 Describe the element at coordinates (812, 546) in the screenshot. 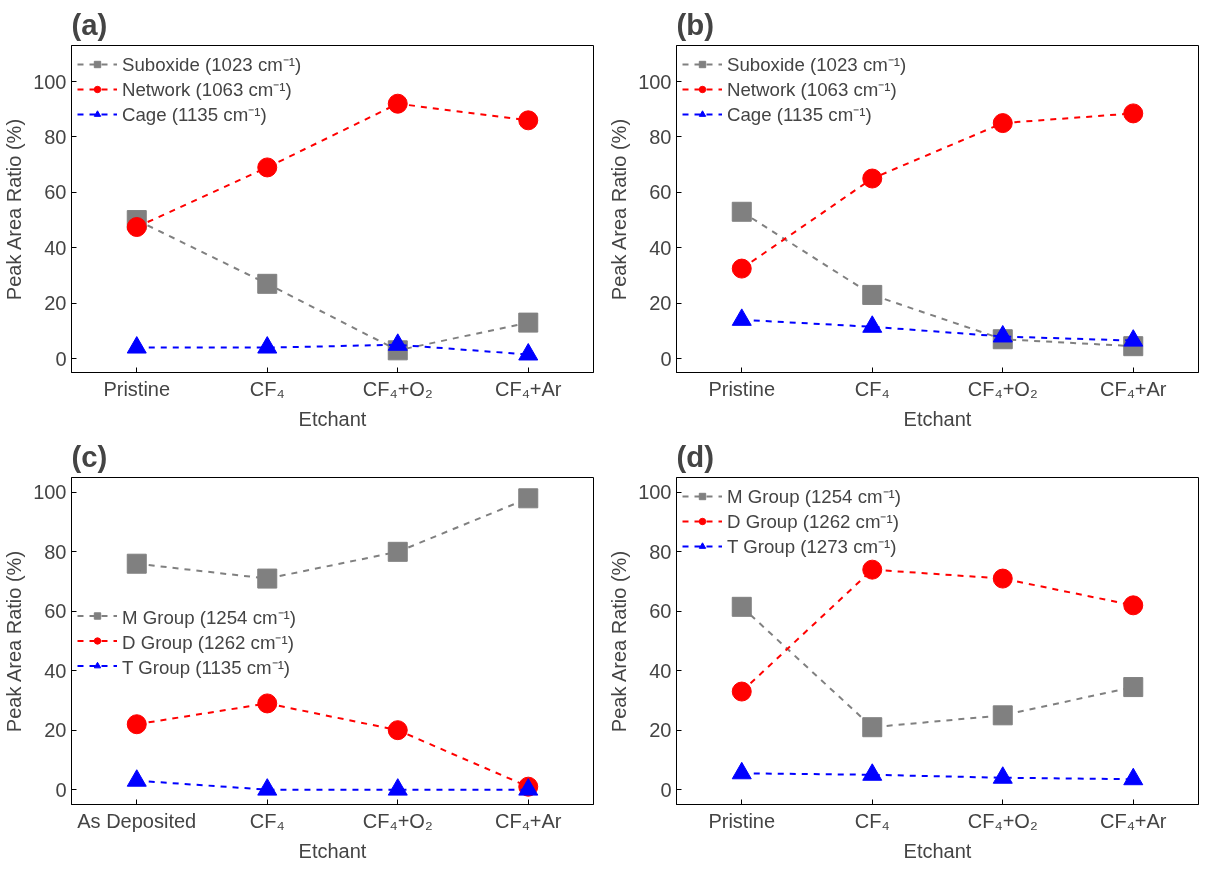

I see `legend-label: T Group (1273 cm⁻¹)` at that location.